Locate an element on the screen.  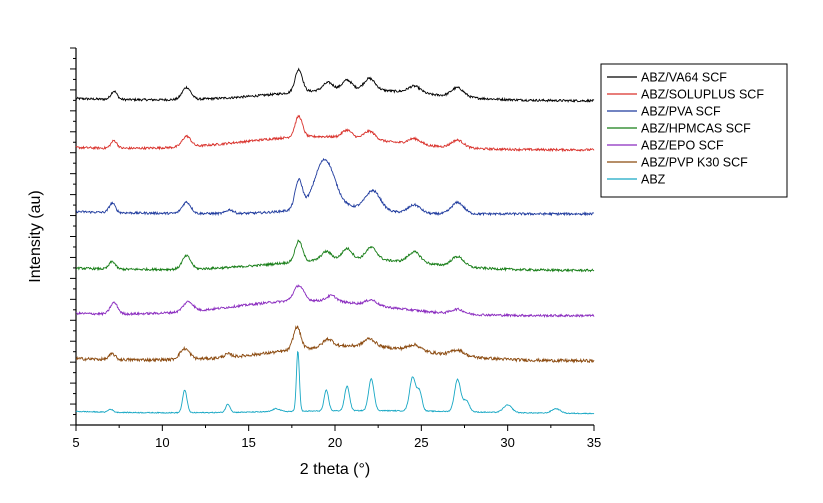
x-tick-label: 30 is located at coordinates (507, 442).